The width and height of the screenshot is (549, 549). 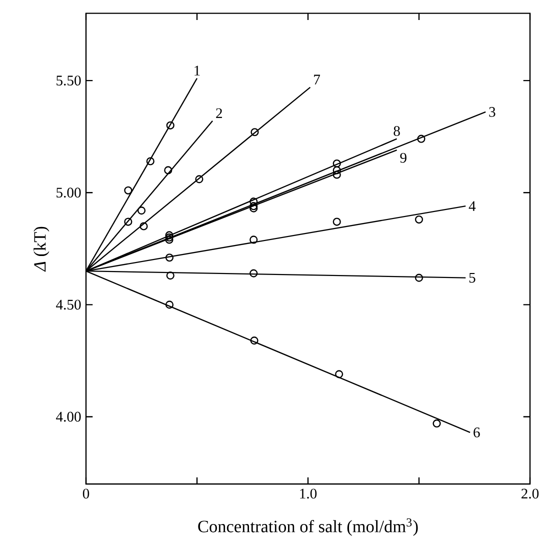 I want to click on x-tick-label: 1.0, so click(x=308, y=493).